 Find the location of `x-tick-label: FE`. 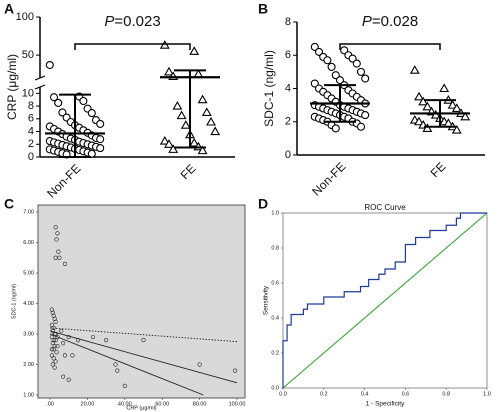

x-tick-label: FE is located at coordinates (438, 169).